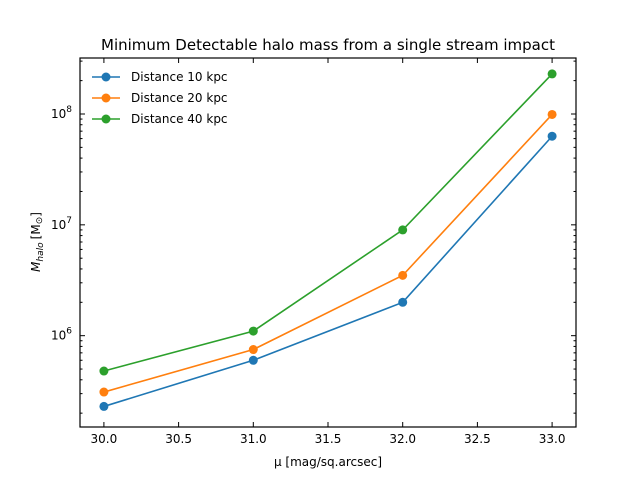 This screenshot has width=640, height=480. What do you see at coordinates (104, 439) in the screenshot?
I see `x-tick-label: 30.0` at bounding box center [104, 439].